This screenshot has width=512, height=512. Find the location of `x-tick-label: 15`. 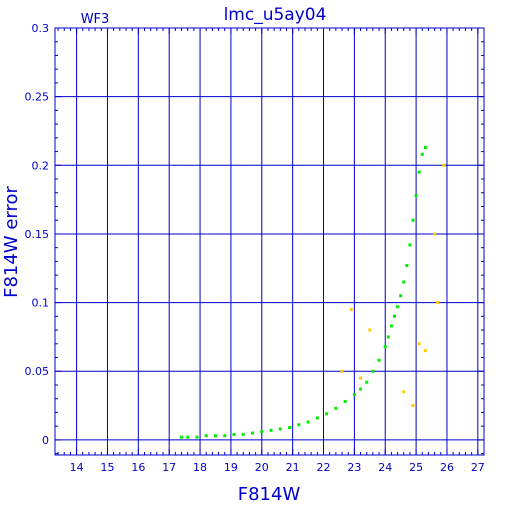

x-tick-label: 15 is located at coordinates (107, 467).